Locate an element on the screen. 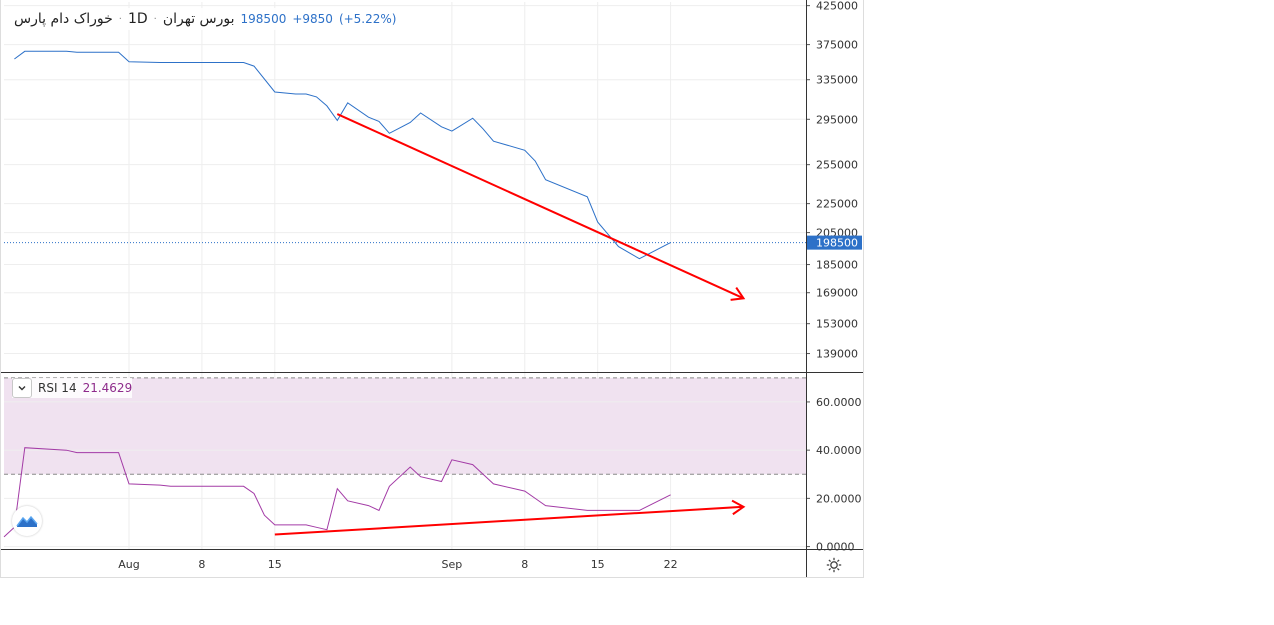  price-axis-label: 255000 is located at coordinates (837, 165).